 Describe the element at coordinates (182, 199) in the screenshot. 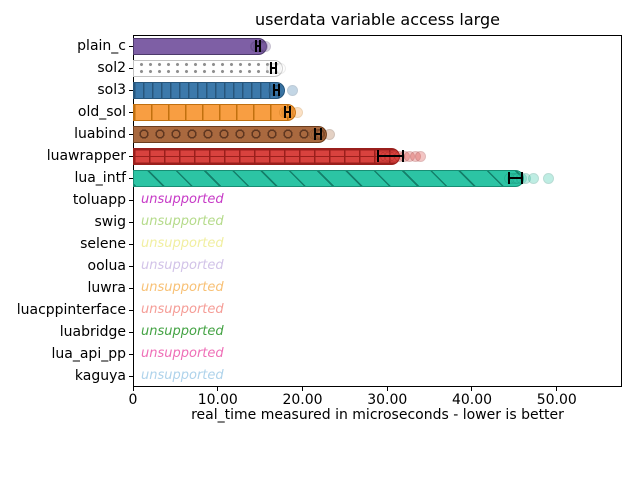

I see `unsupported-label-toluapp: unsupported` at that location.